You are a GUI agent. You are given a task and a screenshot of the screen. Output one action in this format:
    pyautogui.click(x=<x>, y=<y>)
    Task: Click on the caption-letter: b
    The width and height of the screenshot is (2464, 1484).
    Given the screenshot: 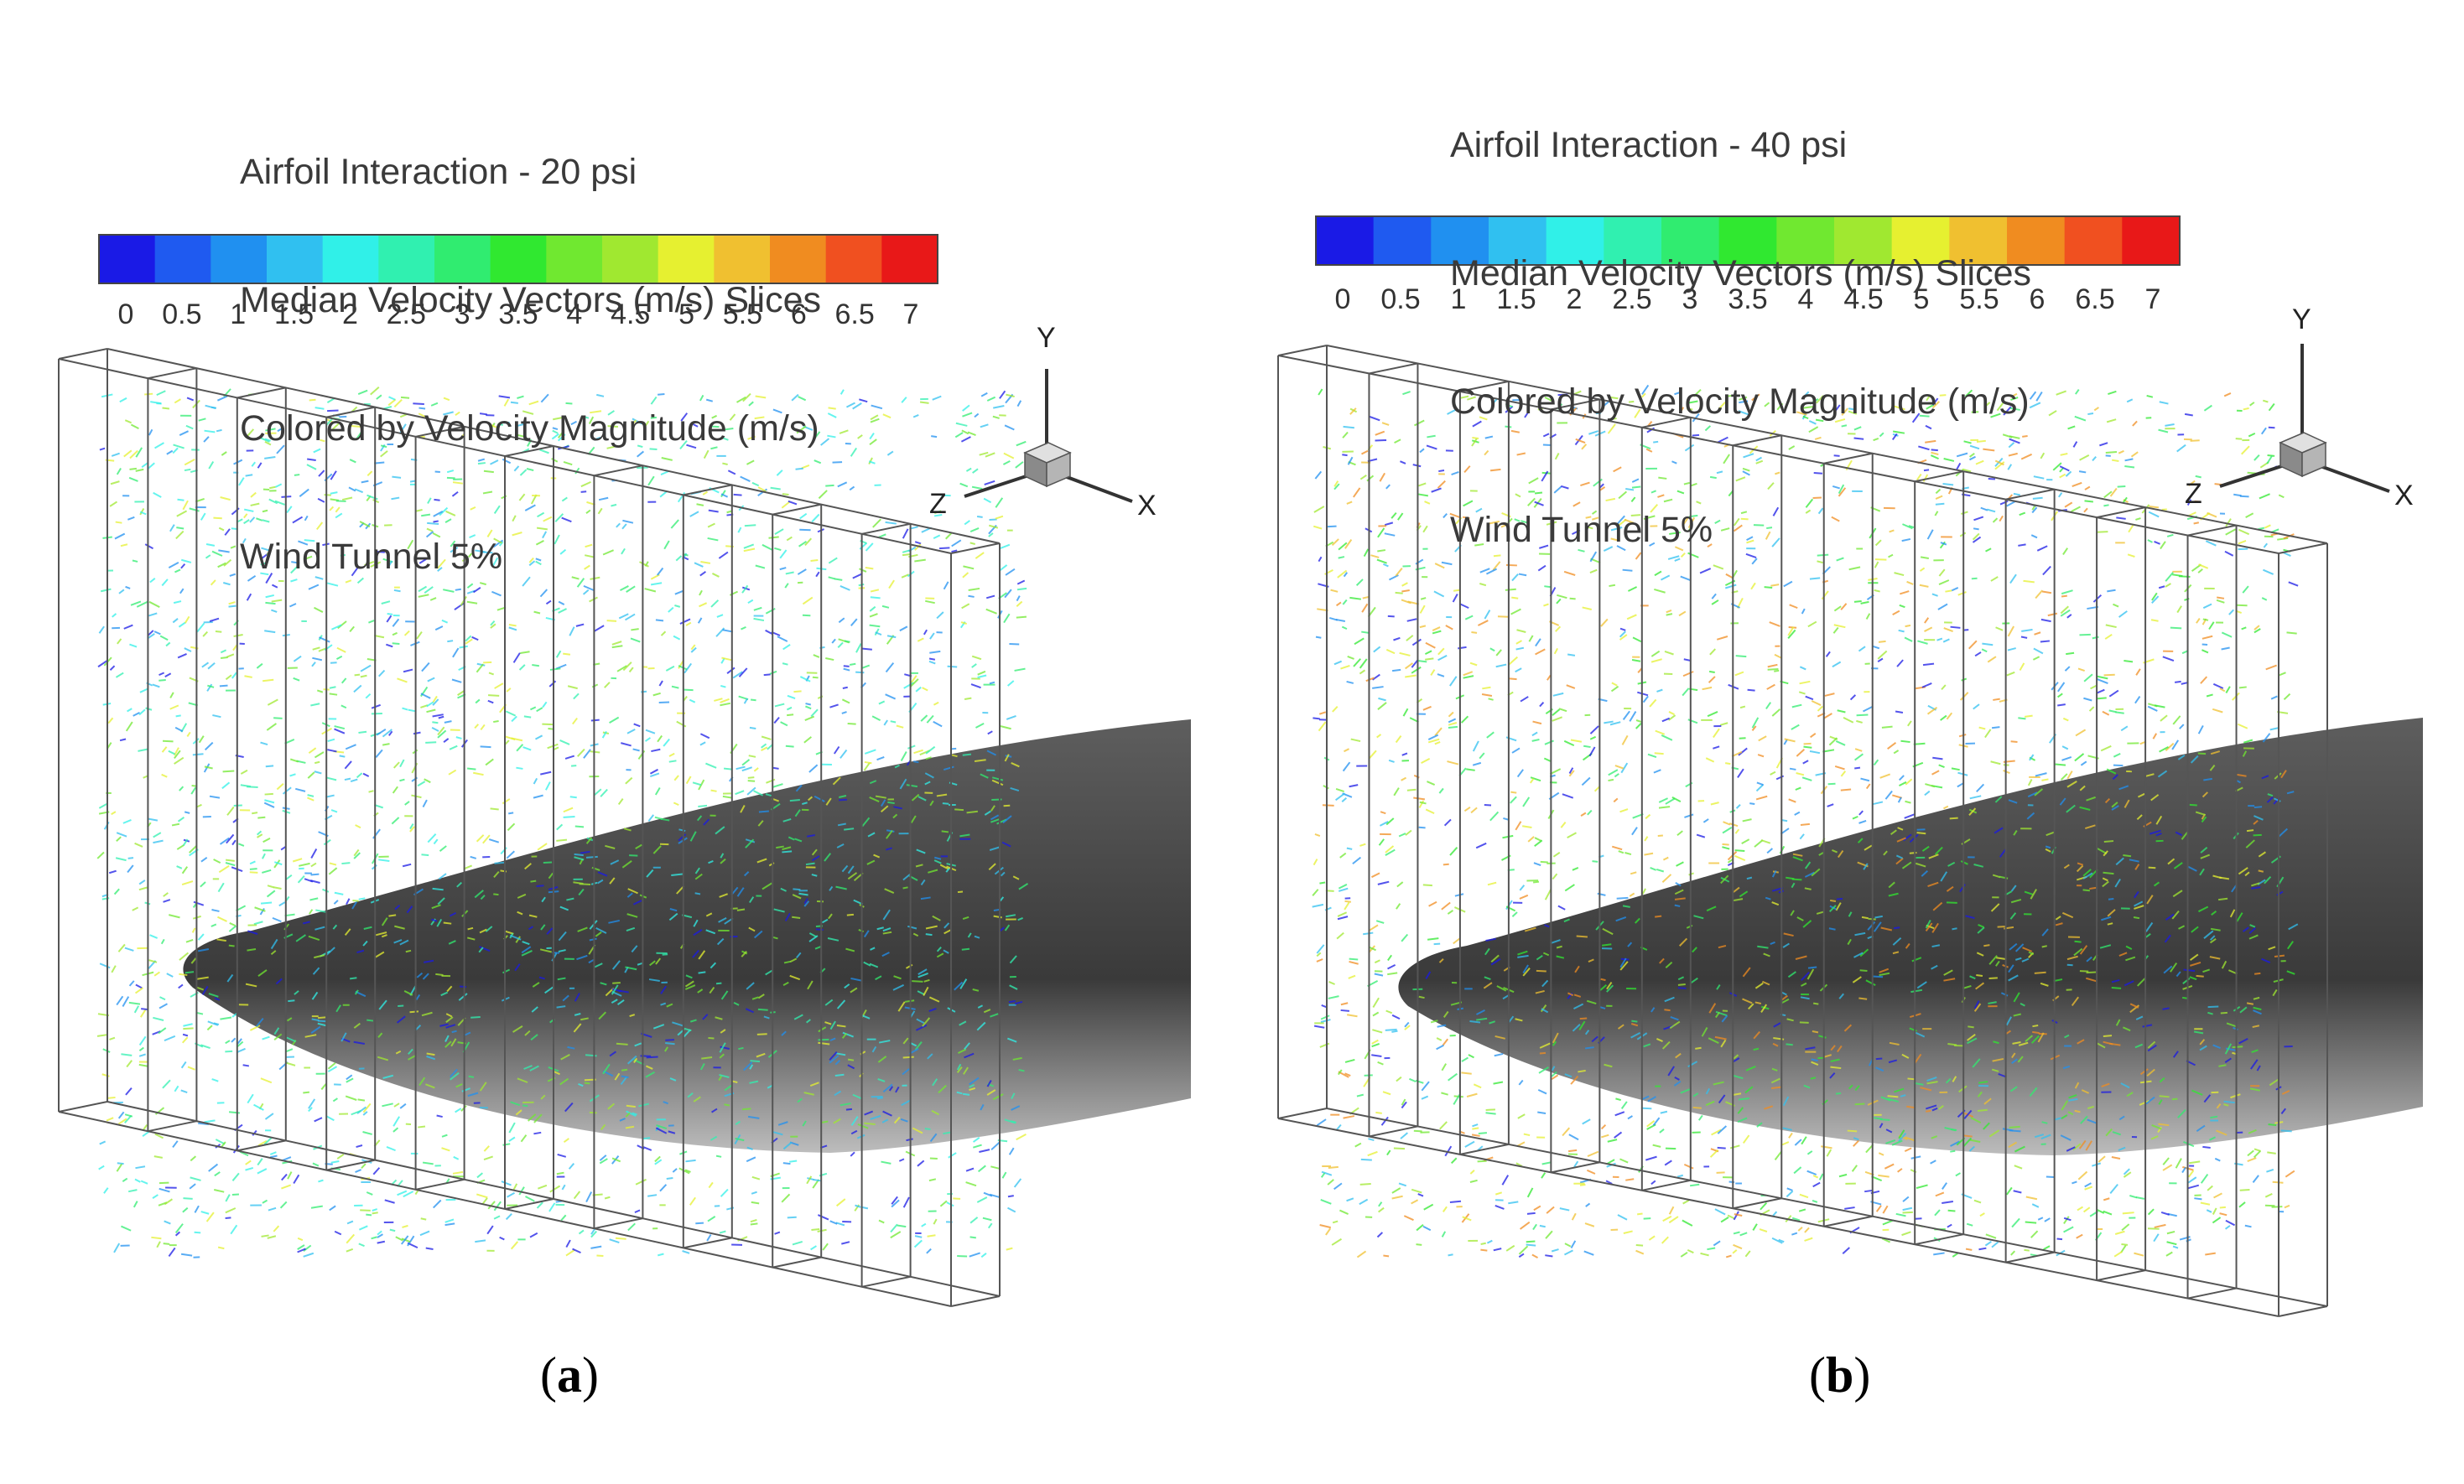 What is the action you would take?
    pyautogui.click(x=1839, y=1375)
    